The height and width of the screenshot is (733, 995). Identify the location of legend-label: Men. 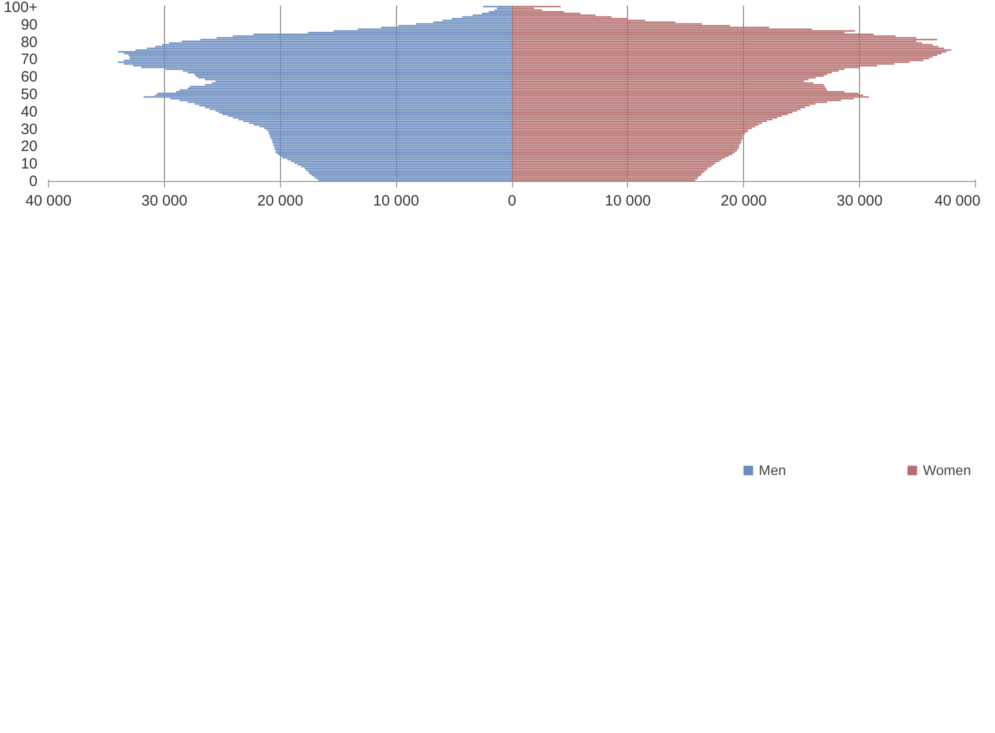
(772, 470).